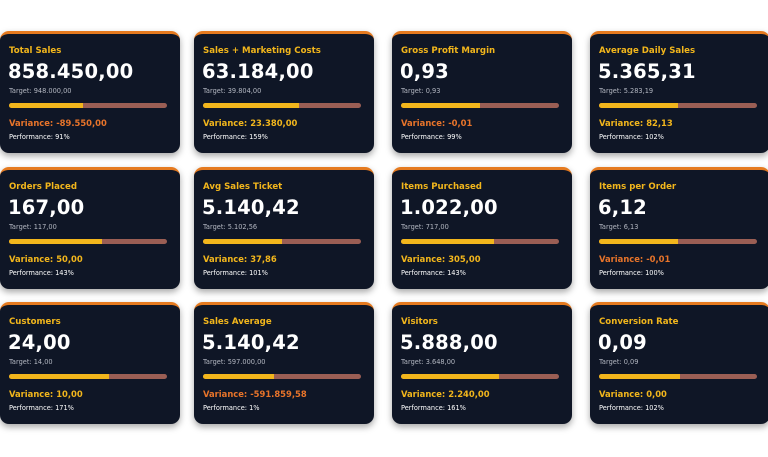 The height and width of the screenshot is (457, 768). I want to click on kpi-performance: Performance: 101%, so click(235, 273).